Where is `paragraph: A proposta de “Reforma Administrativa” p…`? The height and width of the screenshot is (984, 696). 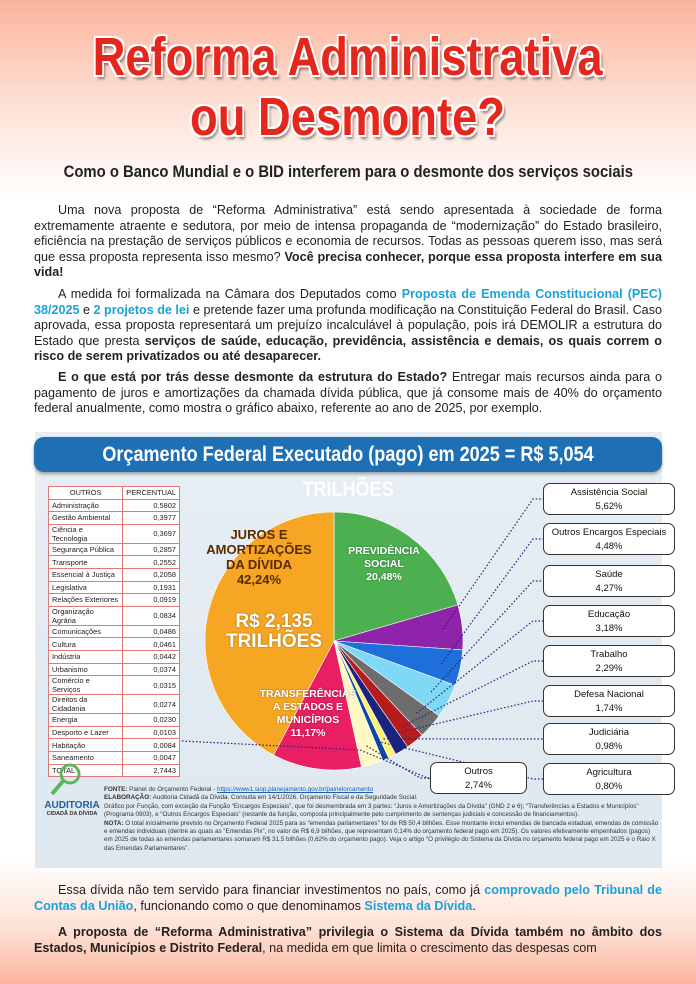
paragraph: A proposta de “Reforma Administrativa” p… is located at coordinates (348, 940).